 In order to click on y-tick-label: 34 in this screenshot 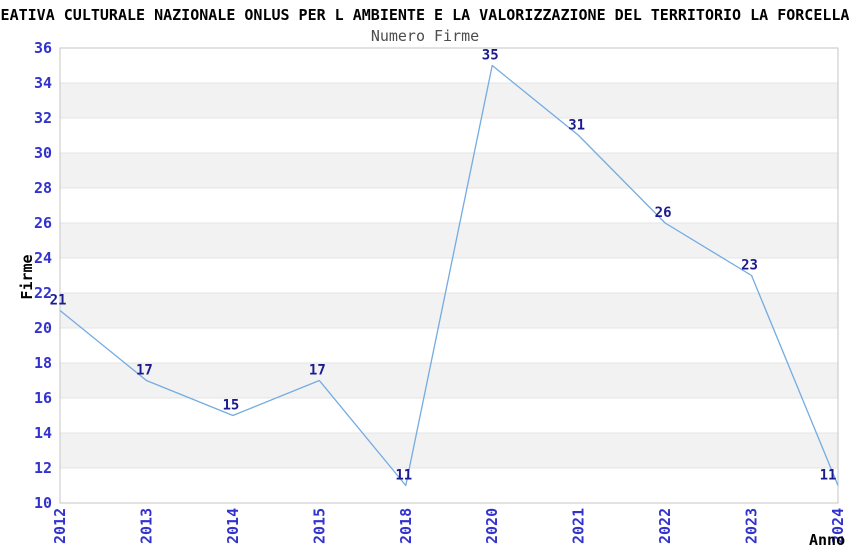, I will do `click(43, 83)`.